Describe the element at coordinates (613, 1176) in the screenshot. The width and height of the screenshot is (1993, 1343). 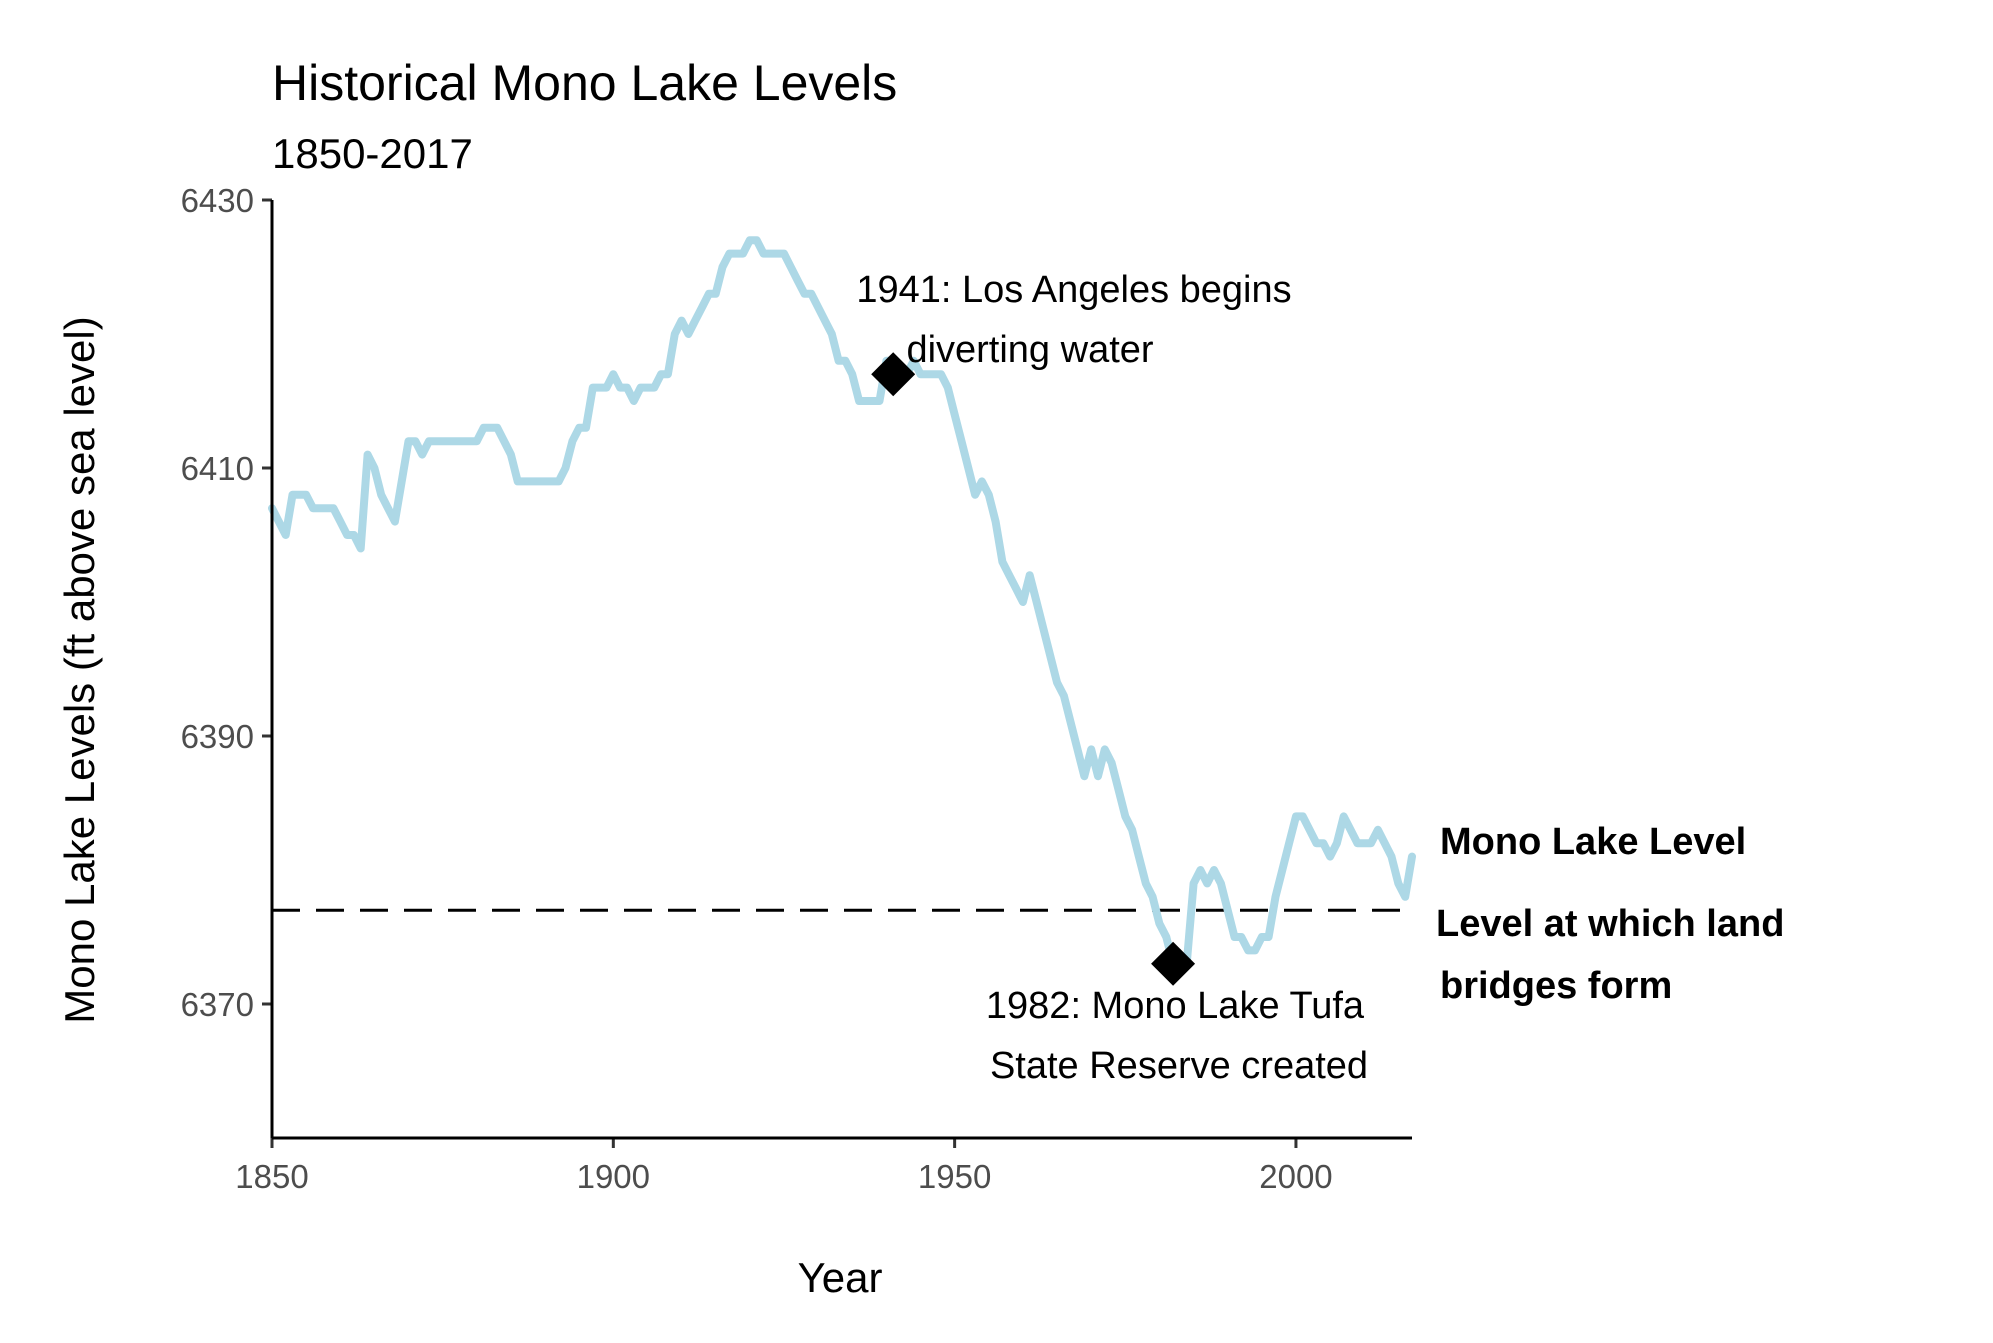
I see `x-tick-label: 1900` at that location.